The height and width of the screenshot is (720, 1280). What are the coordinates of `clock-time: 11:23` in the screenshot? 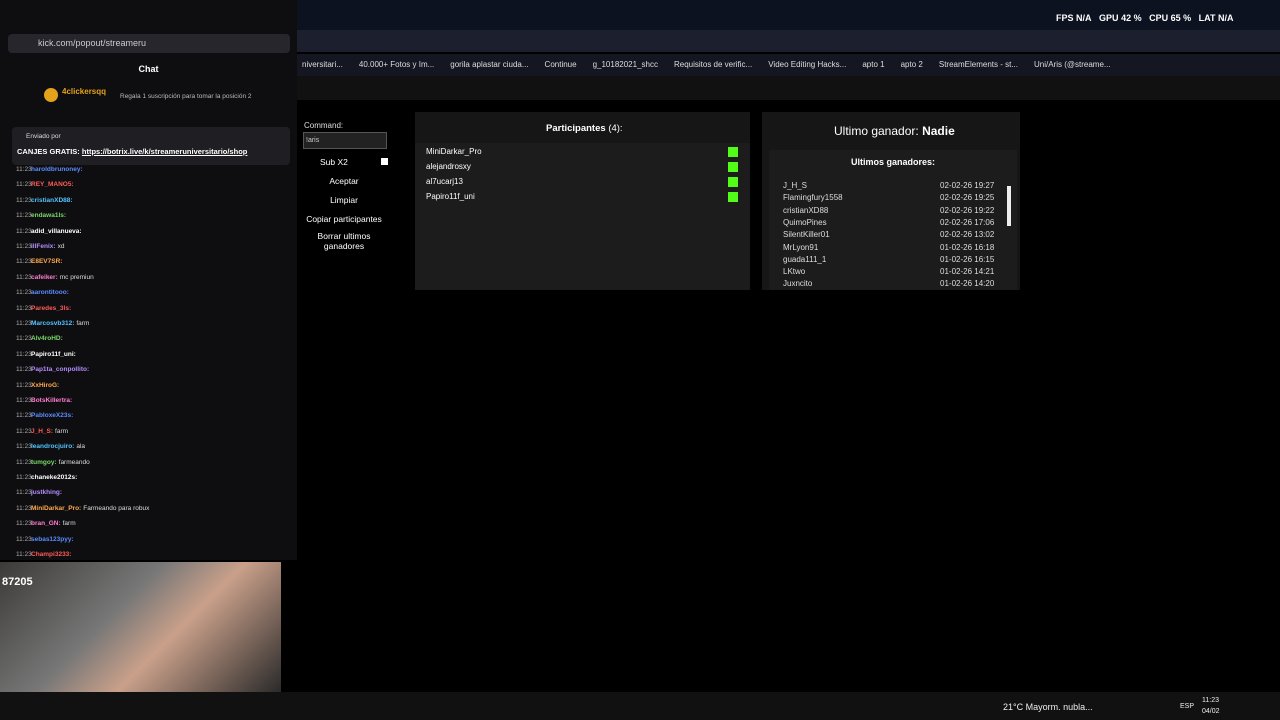 It's located at (1210, 700).